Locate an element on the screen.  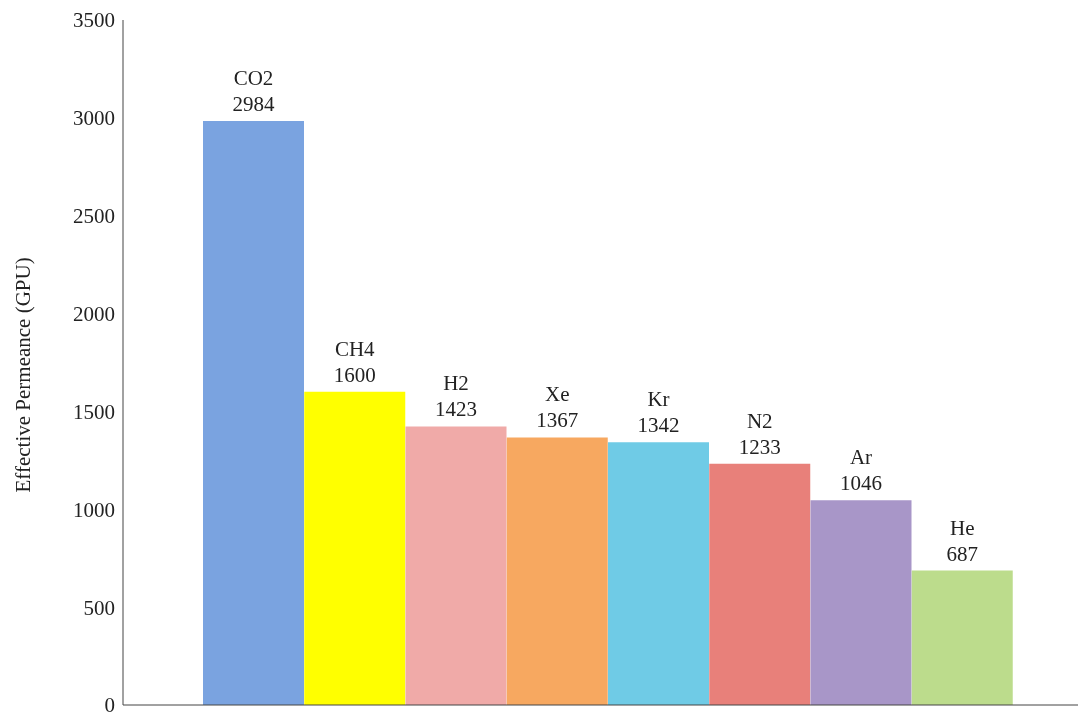
data-label: 2984 is located at coordinates (253, 103).